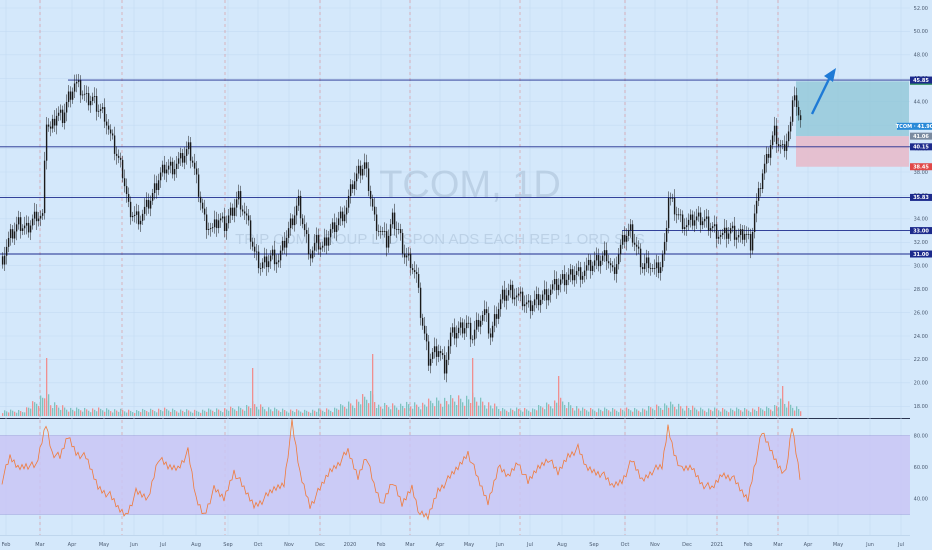 The image size is (932, 550). What do you see at coordinates (921, 81) in the screenshot?
I see `level-tag: 45.85` at bounding box center [921, 81].